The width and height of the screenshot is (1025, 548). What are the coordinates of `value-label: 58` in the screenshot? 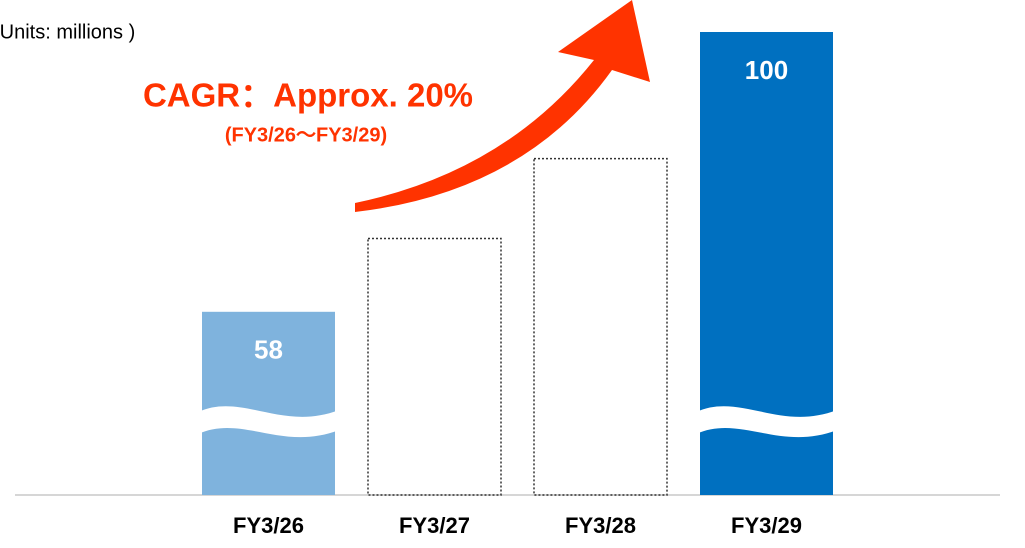 It's located at (268, 350).